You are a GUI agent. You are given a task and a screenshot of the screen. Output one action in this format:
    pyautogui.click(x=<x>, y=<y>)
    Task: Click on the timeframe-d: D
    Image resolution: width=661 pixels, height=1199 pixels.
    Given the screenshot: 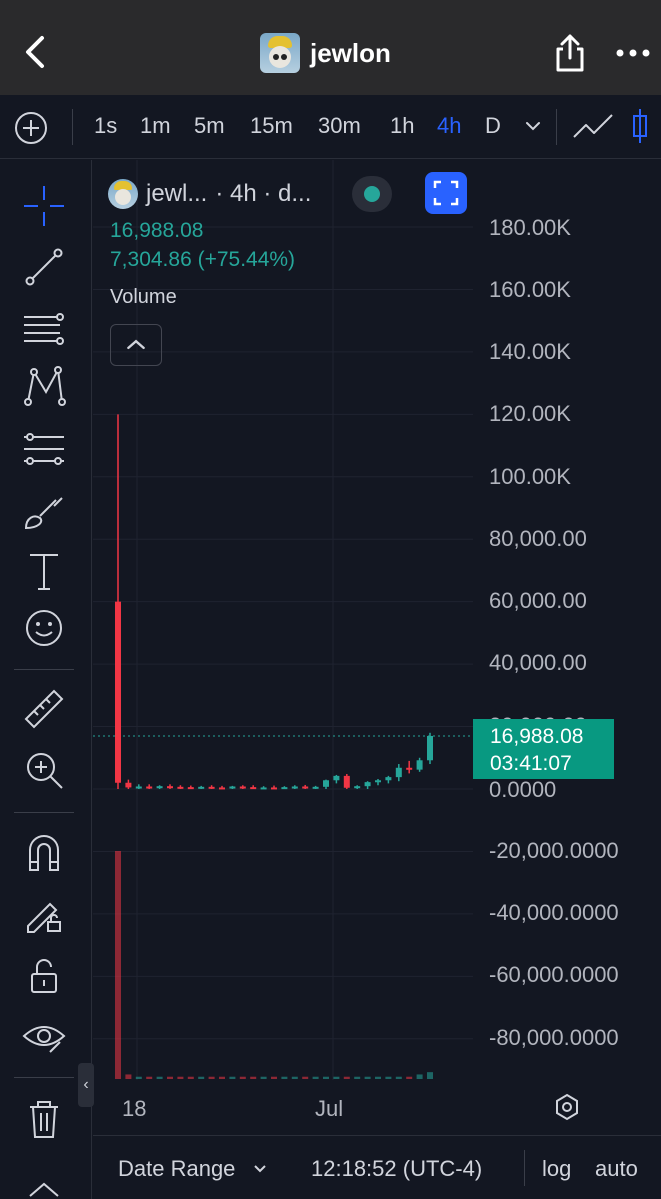 What is the action you would take?
    pyautogui.click(x=493, y=125)
    